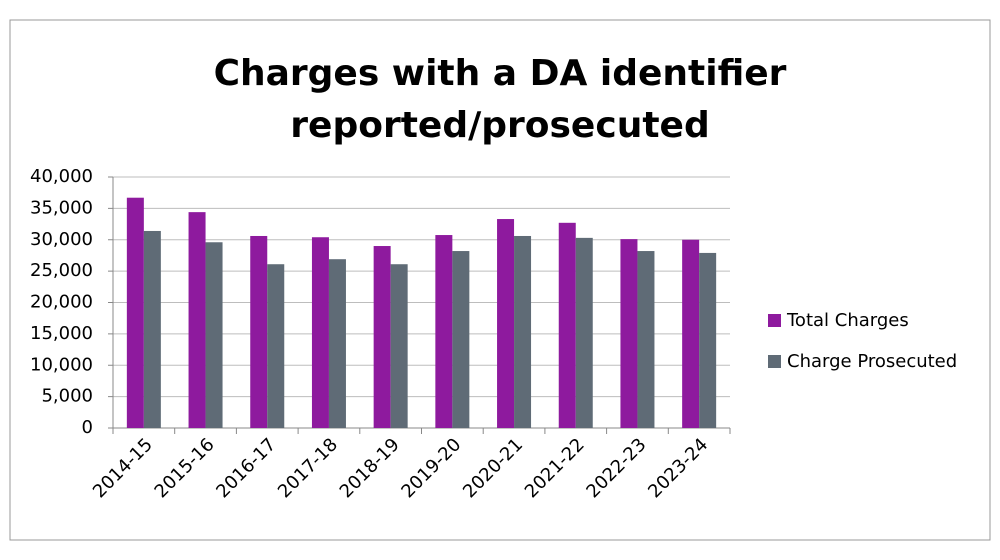 The image size is (1000, 560). What do you see at coordinates (61, 239) in the screenshot?
I see `y-tick-label: 30,000` at bounding box center [61, 239].